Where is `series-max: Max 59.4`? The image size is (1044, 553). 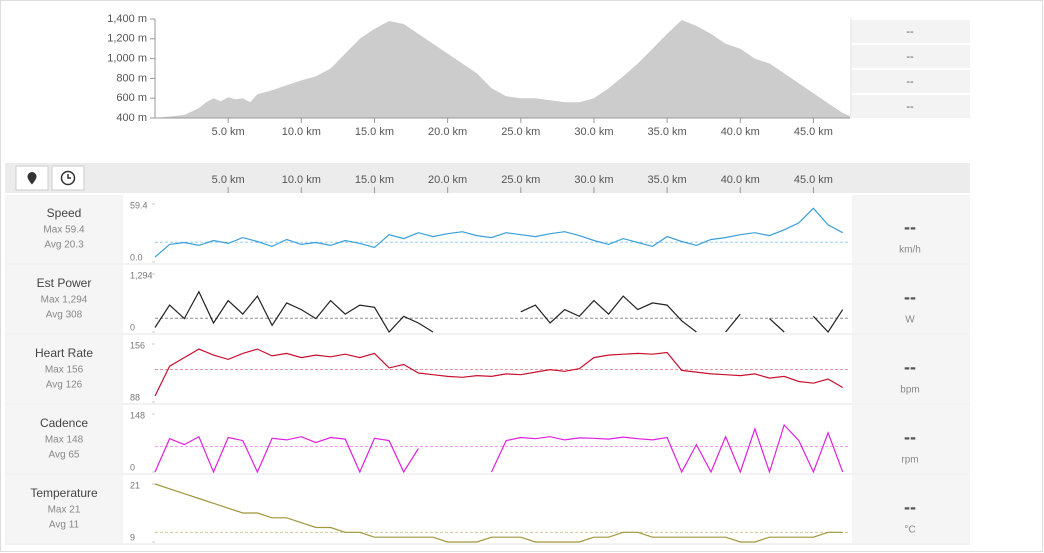 series-max: Max 59.4 is located at coordinates (64, 230).